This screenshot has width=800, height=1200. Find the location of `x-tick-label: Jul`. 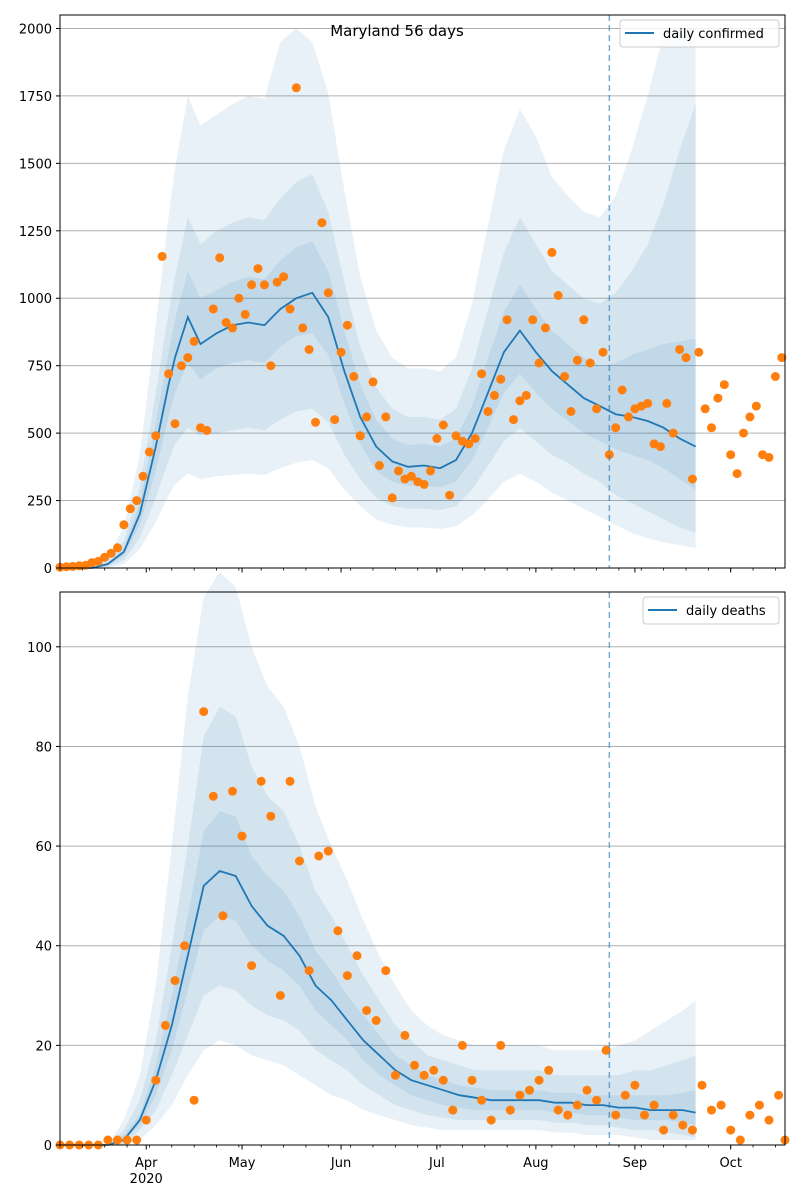

x-tick-label: Jul is located at coordinates (436, 1163).